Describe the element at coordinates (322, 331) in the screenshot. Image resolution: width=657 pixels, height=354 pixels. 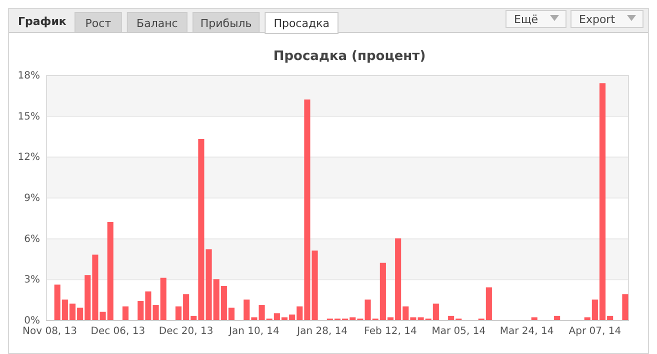
I see `x-tick-label: Jan 28, 14` at that location.